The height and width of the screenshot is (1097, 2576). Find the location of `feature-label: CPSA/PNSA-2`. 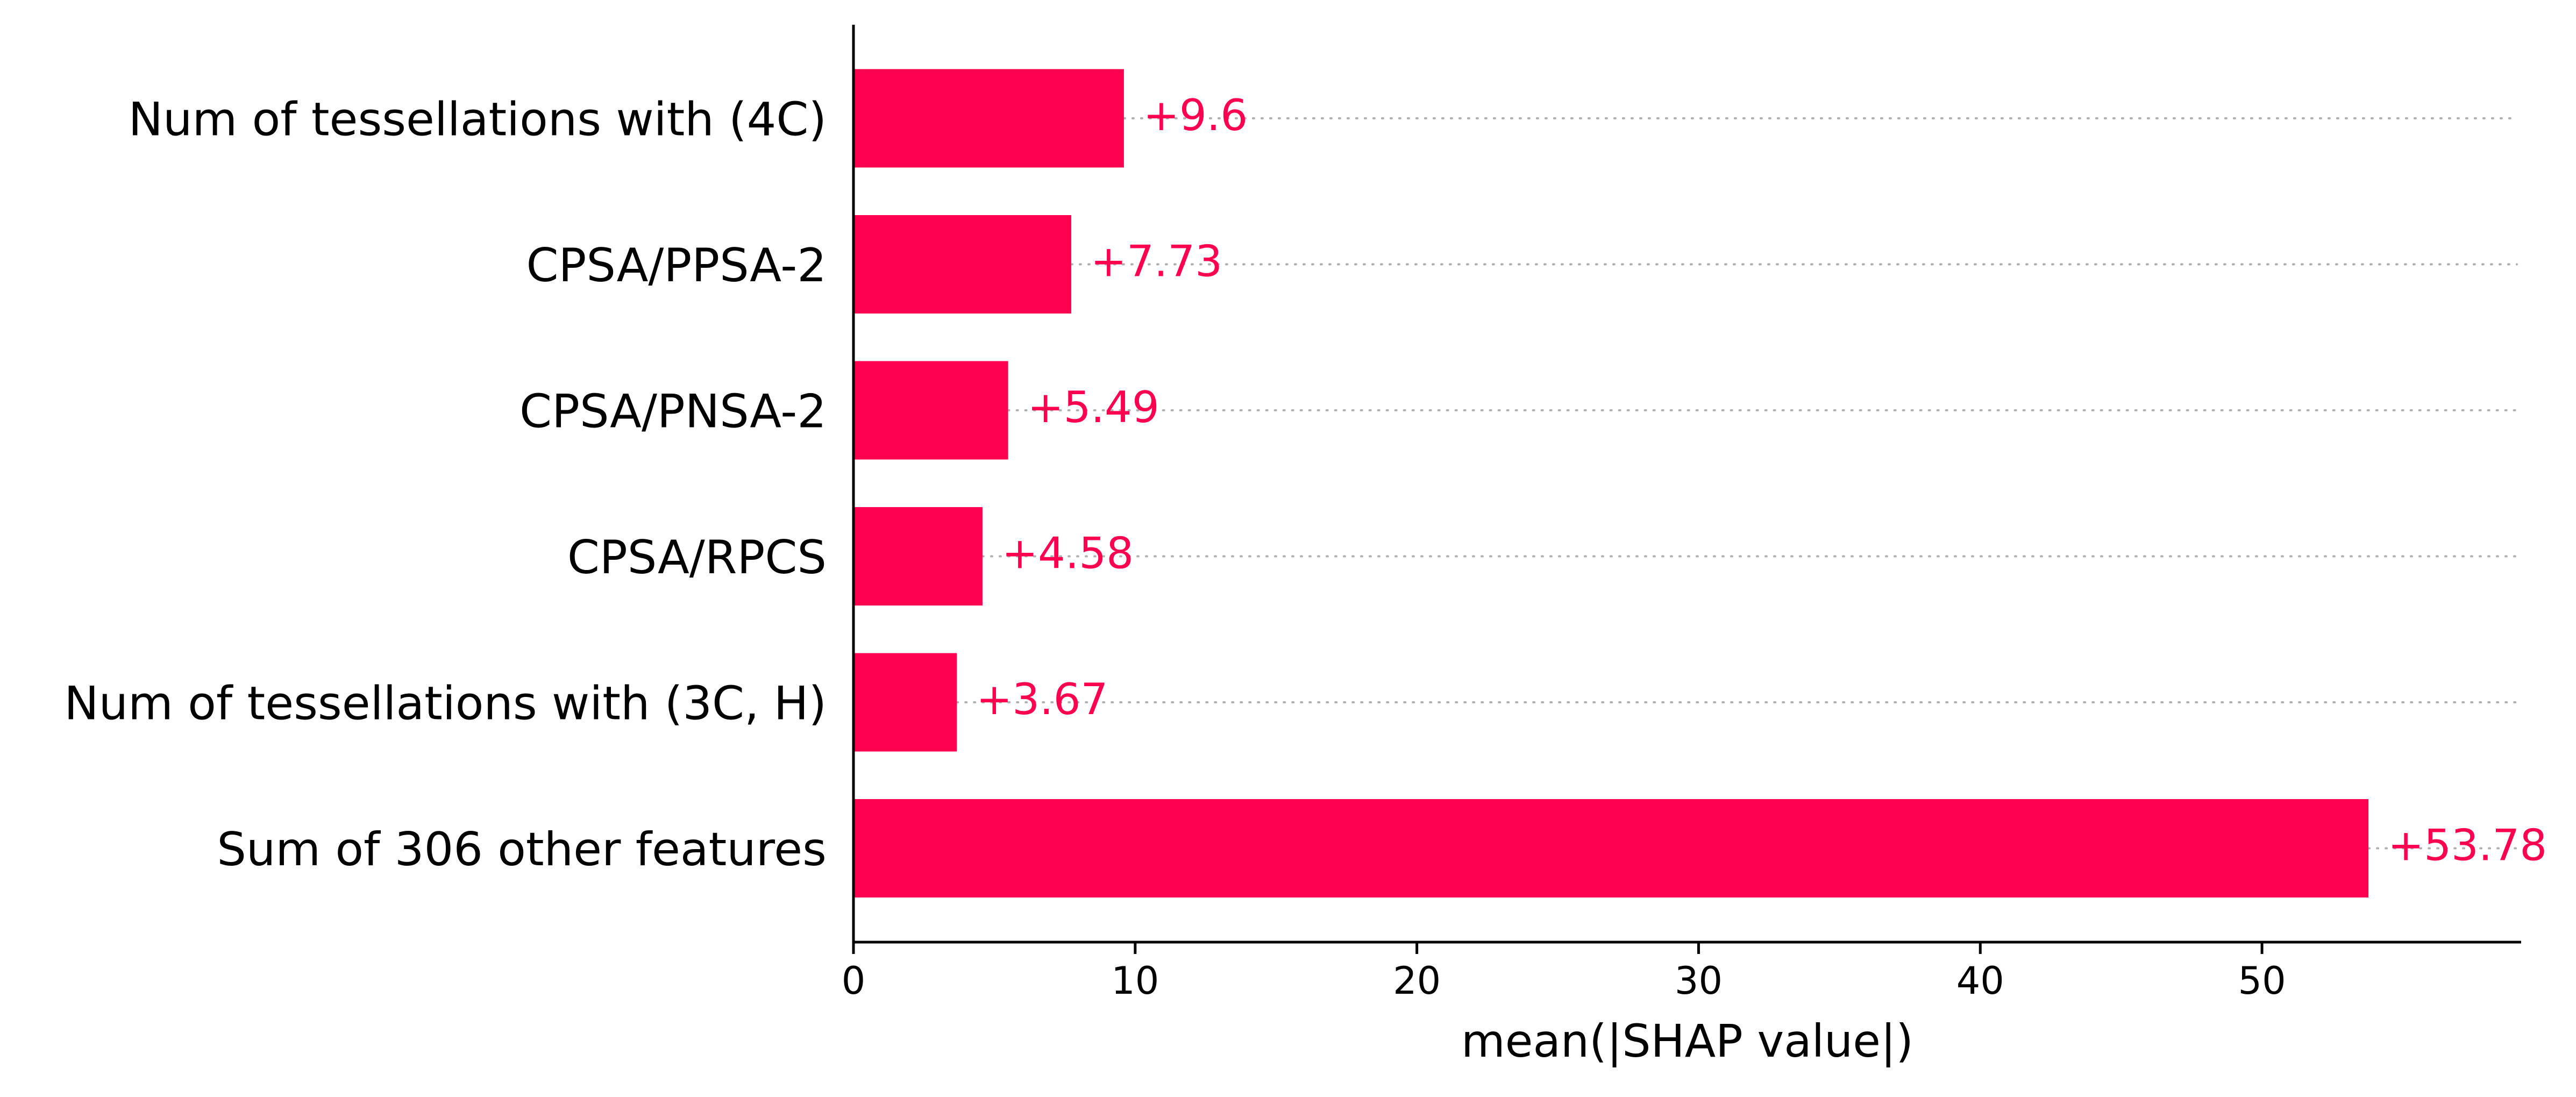

feature-label: CPSA/PNSA-2 is located at coordinates (674, 411).